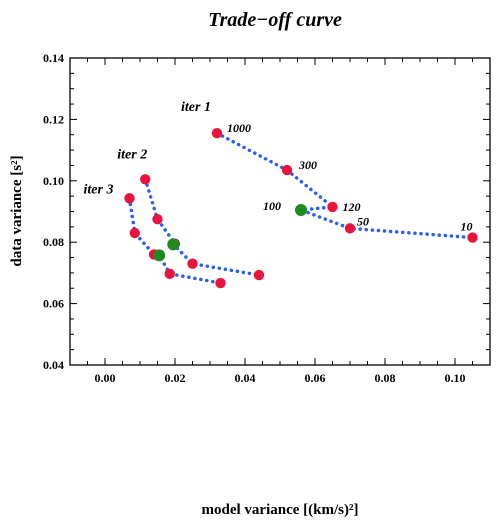 This screenshot has height=523, width=496. What do you see at coordinates (132, 154) in the screenshot?
I see `series-label: iter 2` at bounding box center [132, 154].